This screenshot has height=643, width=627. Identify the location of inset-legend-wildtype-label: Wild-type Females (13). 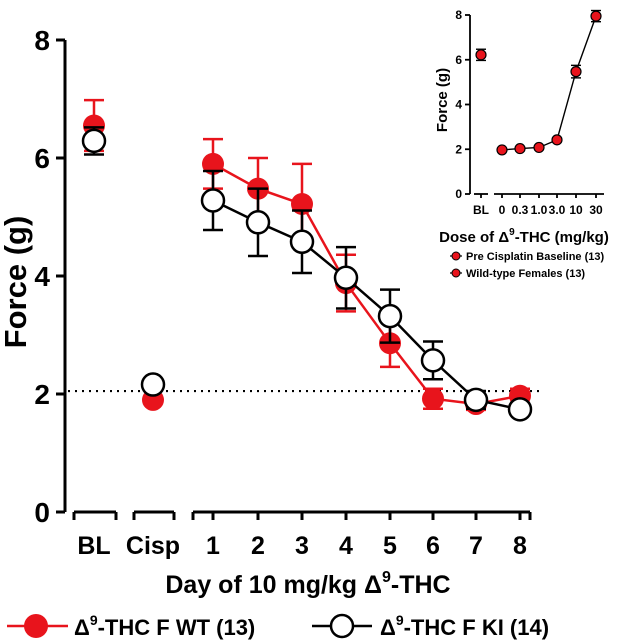
(525, 274).